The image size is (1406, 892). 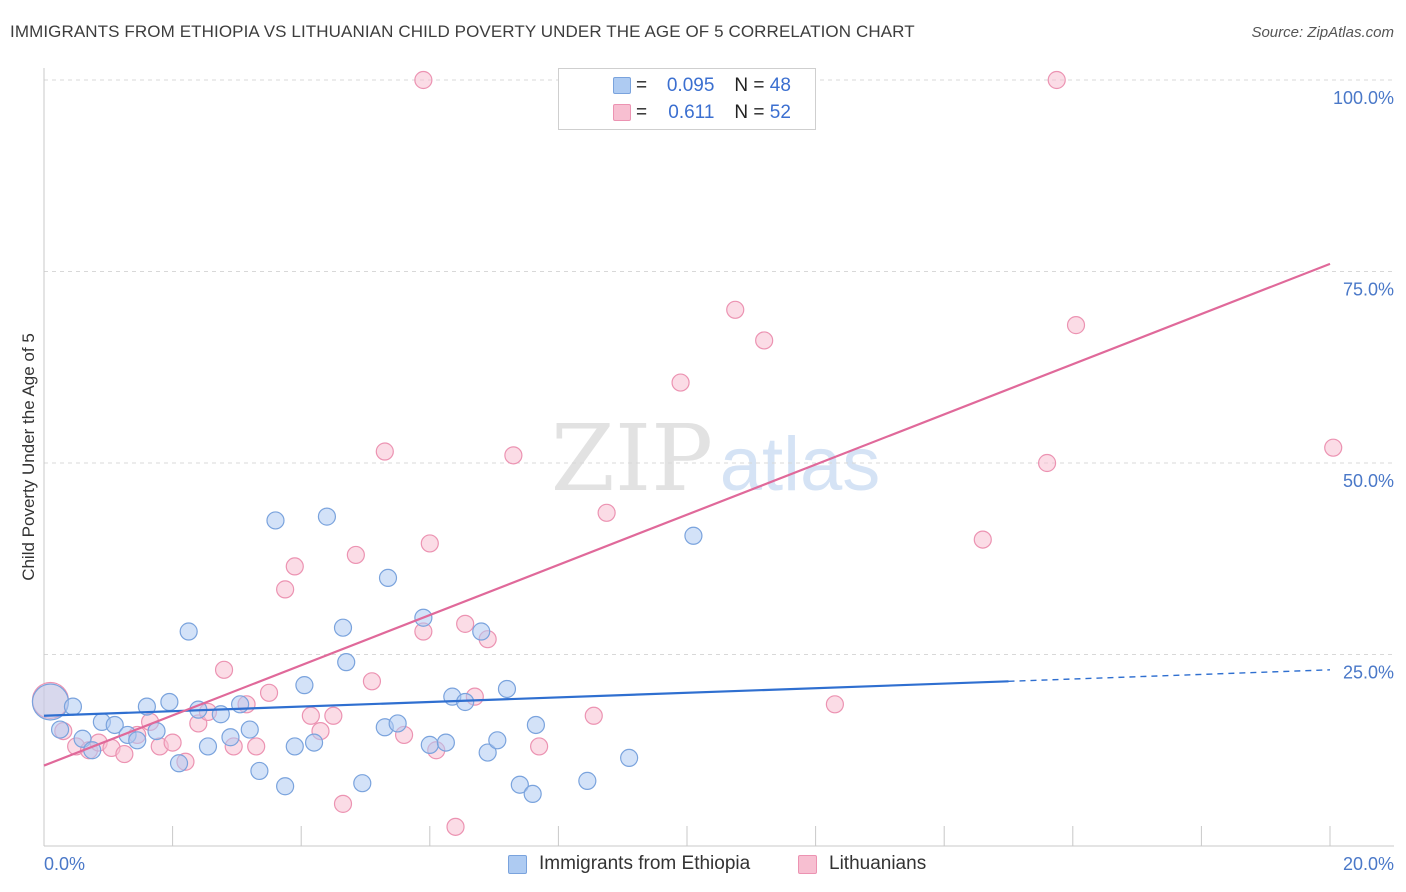 I want to click on r-value: 0.095, so click(x=690, y=85).